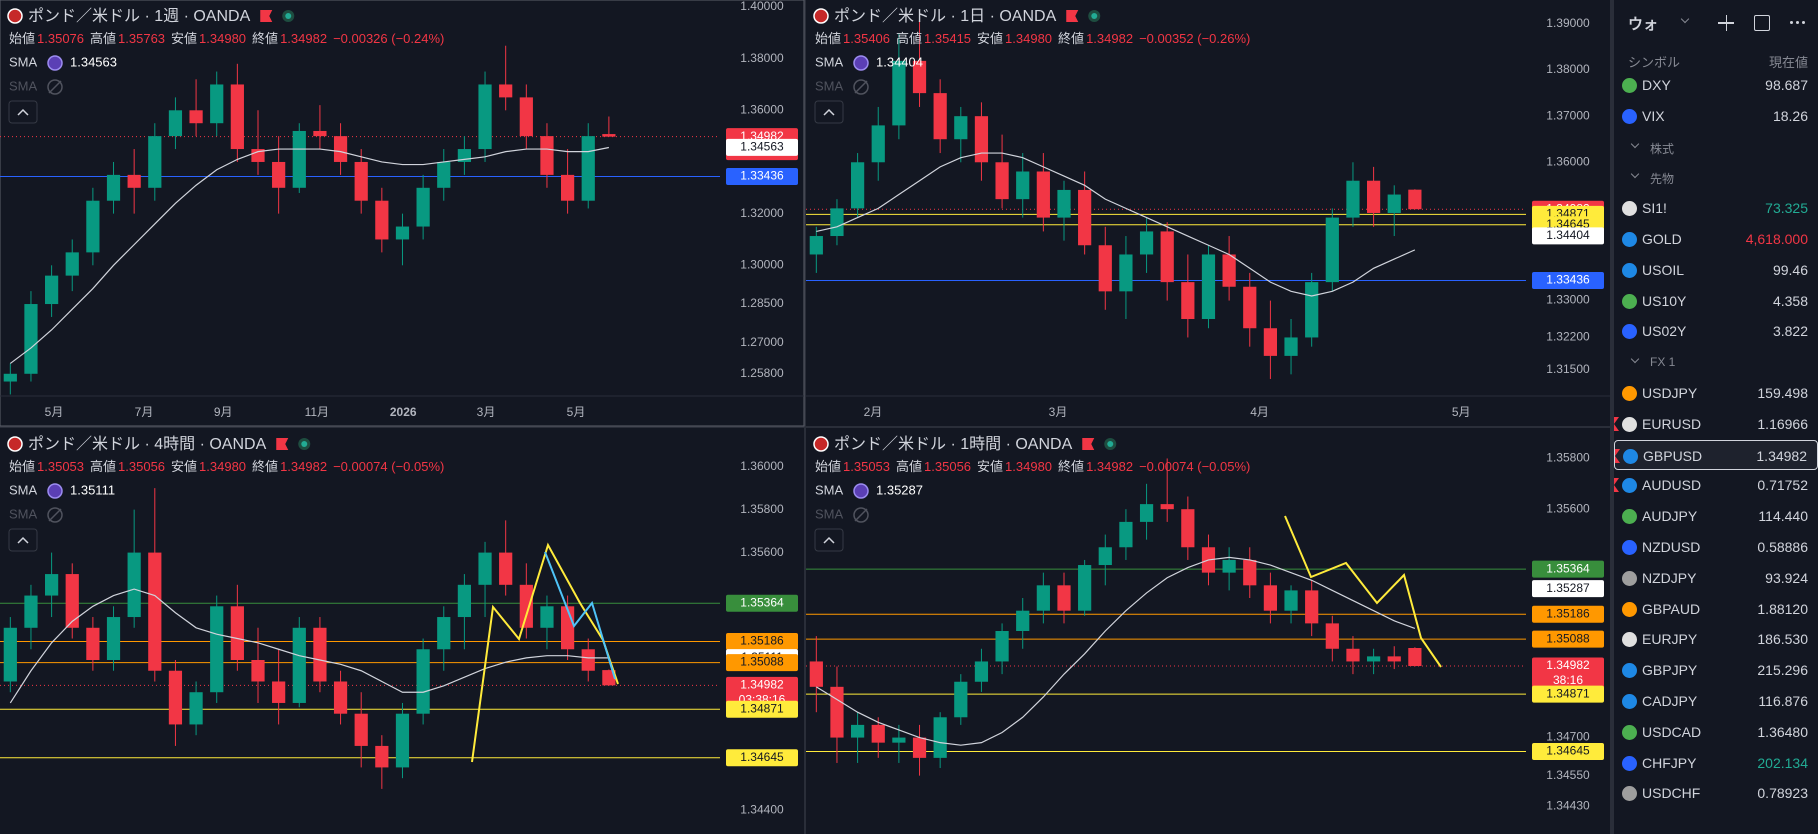 The width and height of the screenshot is (1818, 834). Describe the element at coordinates (1716, 85) in the screenshot. I see `symbol-row: DXY 98.687` at that location.